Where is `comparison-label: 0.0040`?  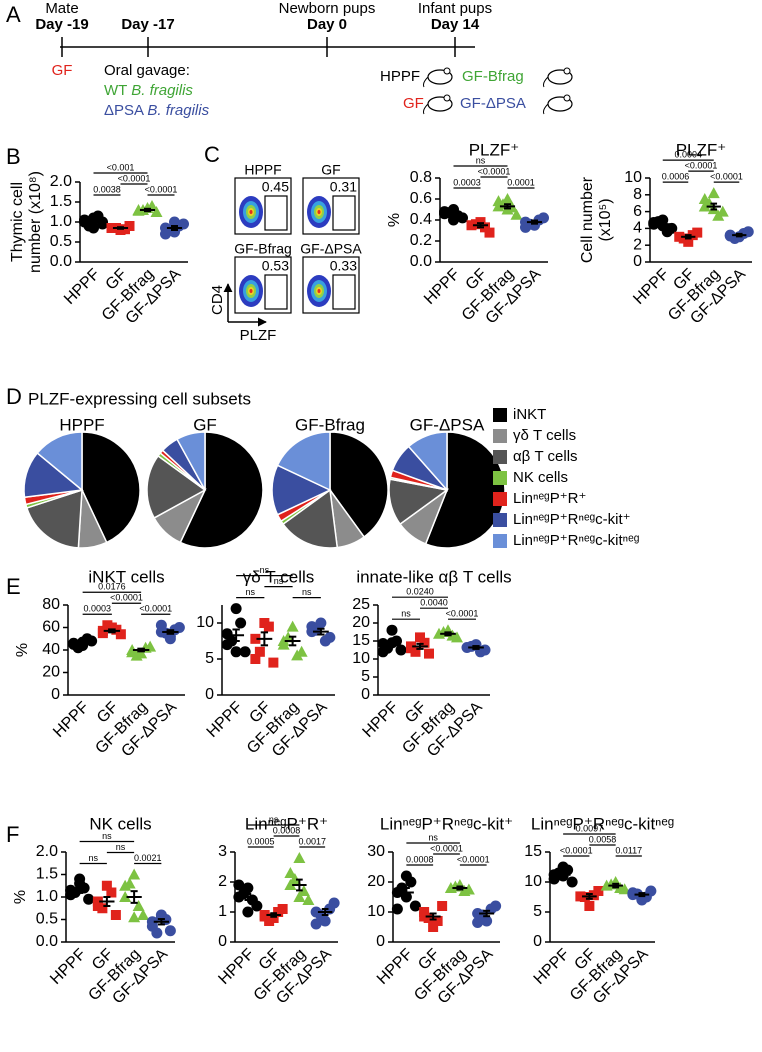
comparison-label: 0.0040 is located at coordinates (434, 603).